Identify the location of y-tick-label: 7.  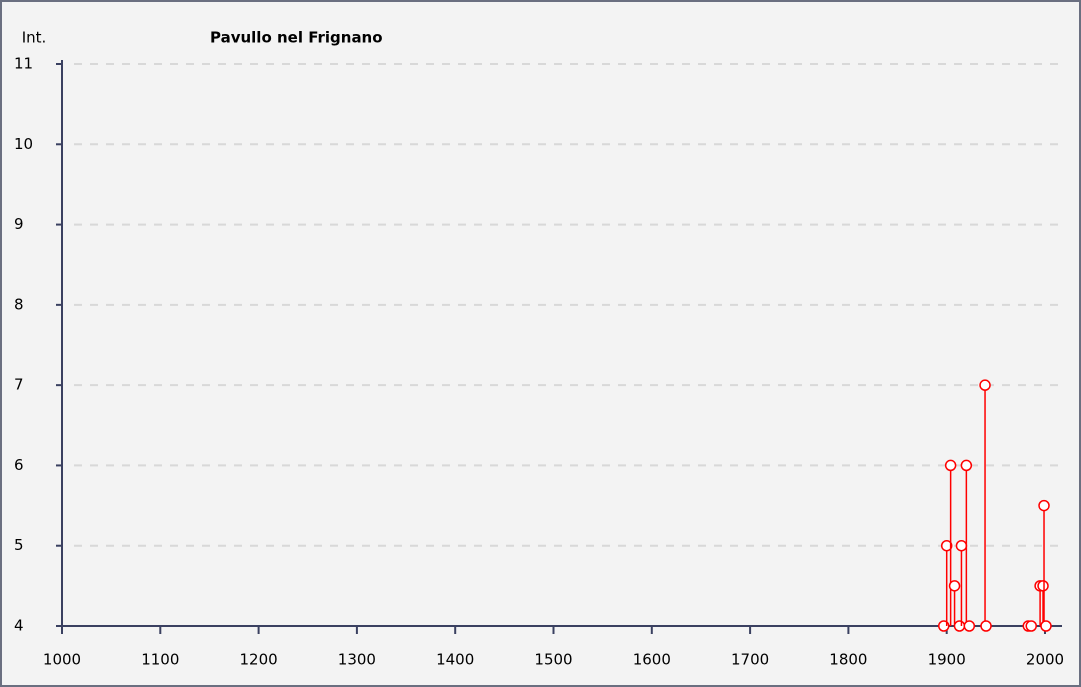
(19, 385).